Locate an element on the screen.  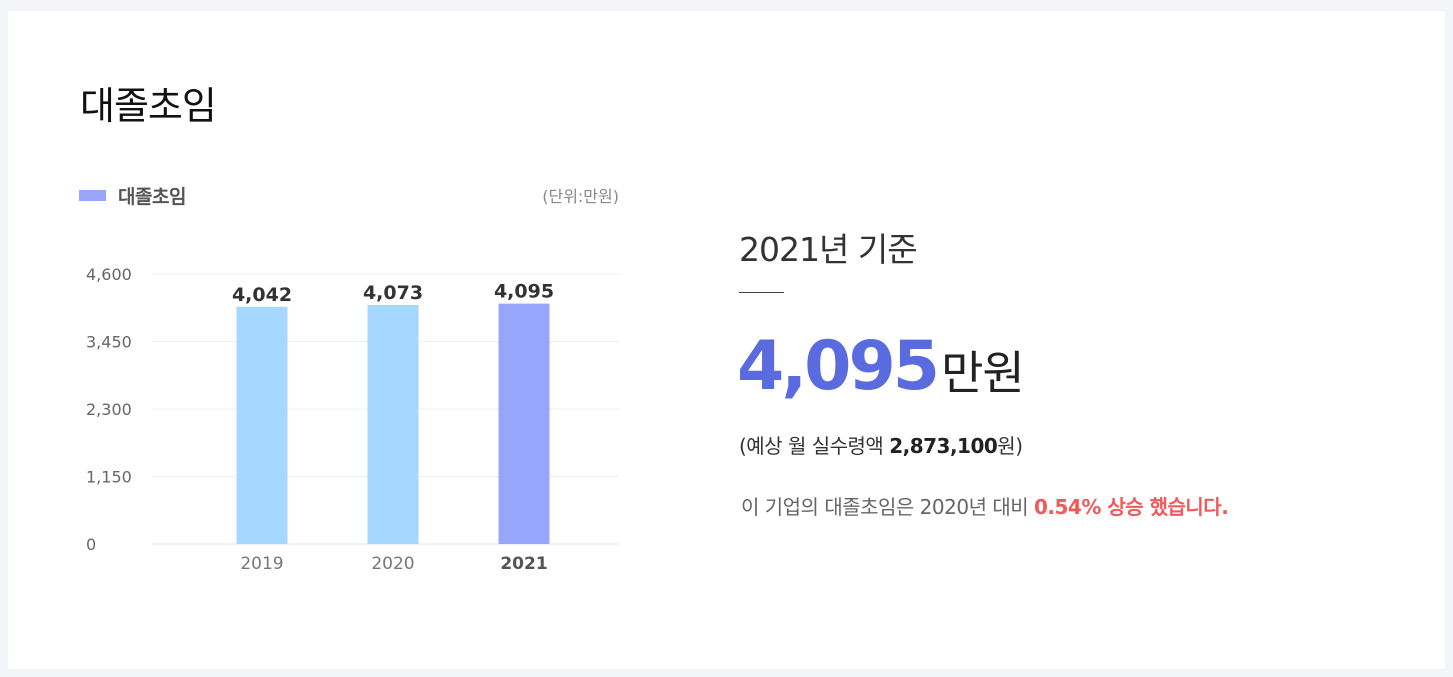
monthly-takehome: (예상 월 실수령액 2,873,100원) is located at coordinates (881, 444).